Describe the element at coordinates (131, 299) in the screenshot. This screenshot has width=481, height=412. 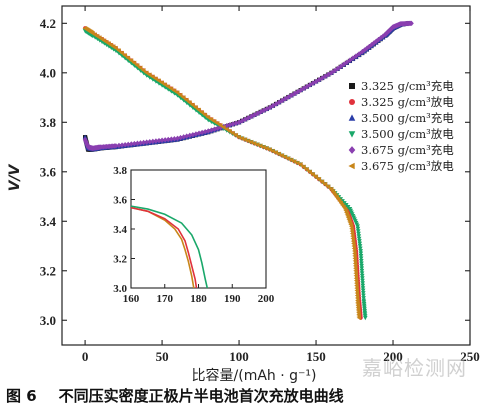
I see `inset-x-tick-label: 160` at that location.